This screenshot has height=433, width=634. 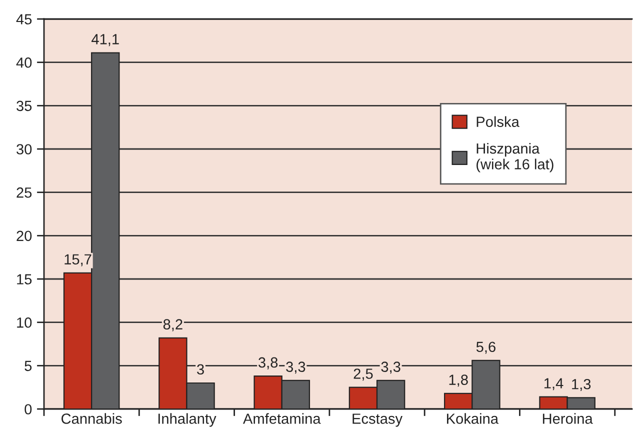 What do you see at coordinates (268, 363) in the screenshot?
I see `data-label: 3,8` at bounding box center [268, 363].